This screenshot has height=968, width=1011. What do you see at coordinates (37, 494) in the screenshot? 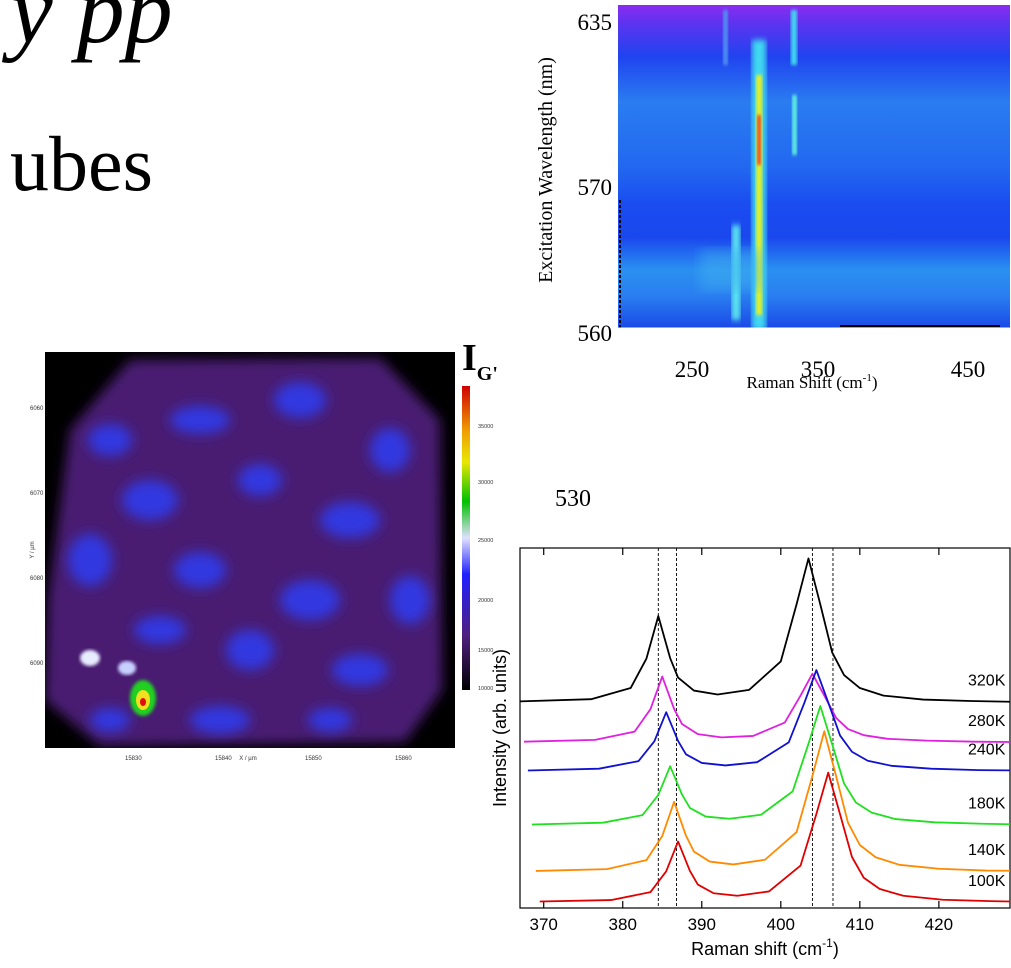
I see `map-y-label: 6070` at bounding box center [37, 494].